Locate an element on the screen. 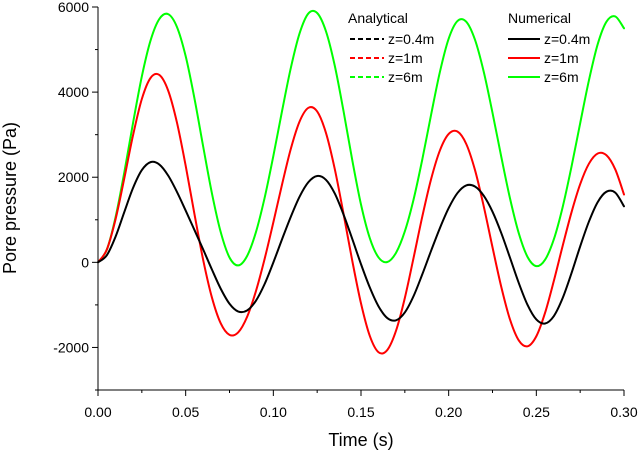  legend-title: Analytical is located at coordinates (378, 18).